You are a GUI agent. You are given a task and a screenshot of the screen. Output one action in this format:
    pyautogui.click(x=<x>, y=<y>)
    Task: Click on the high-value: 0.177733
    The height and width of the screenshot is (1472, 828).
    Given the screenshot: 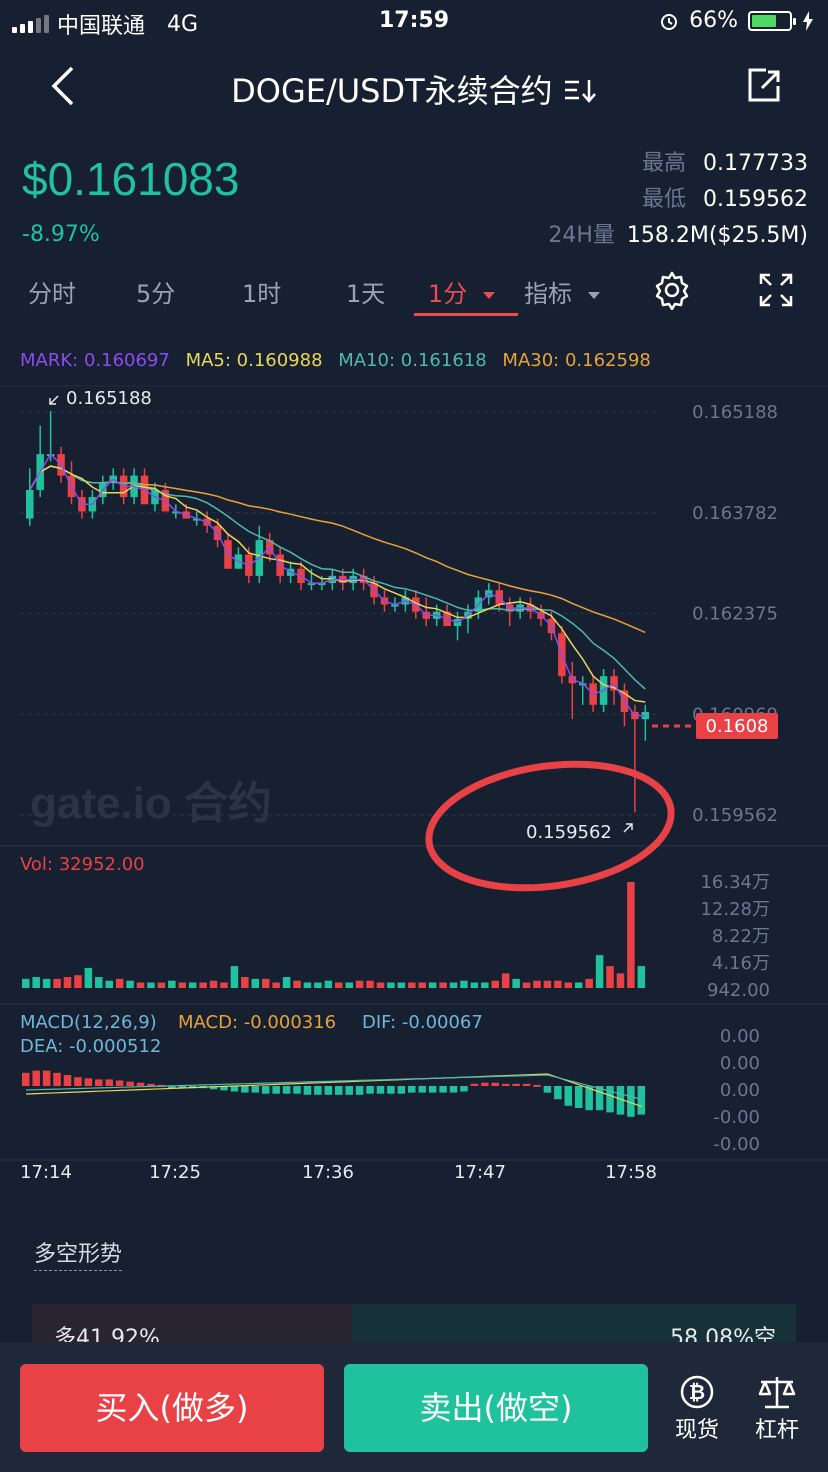 What is the action you would take?
    pyautogui.click(x=755, y=163)
    